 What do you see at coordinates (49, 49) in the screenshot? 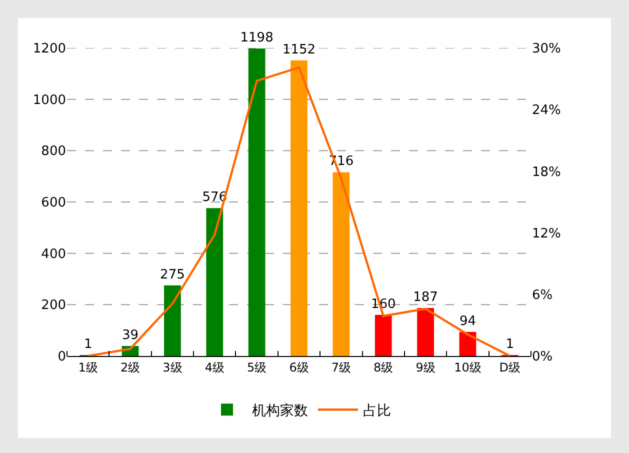
I see `y-tick-label: 1200` at bounding box center [49, 49].